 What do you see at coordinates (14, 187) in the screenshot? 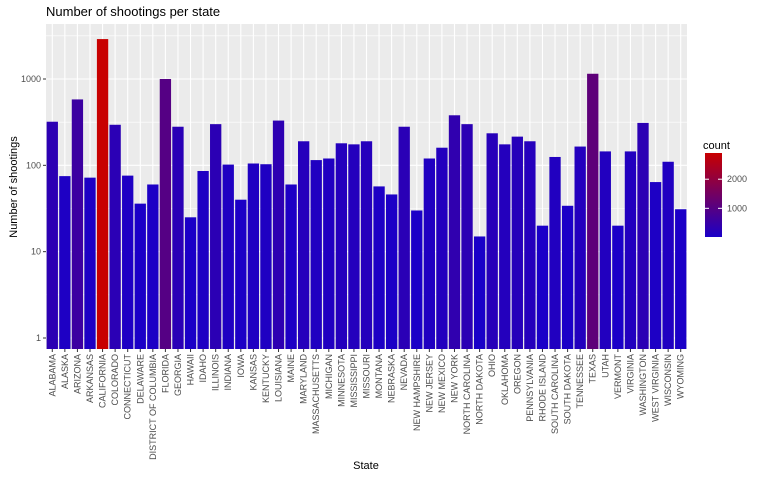
I see `y-axis-title: Number of shootings` at bounding box center [14, 187].